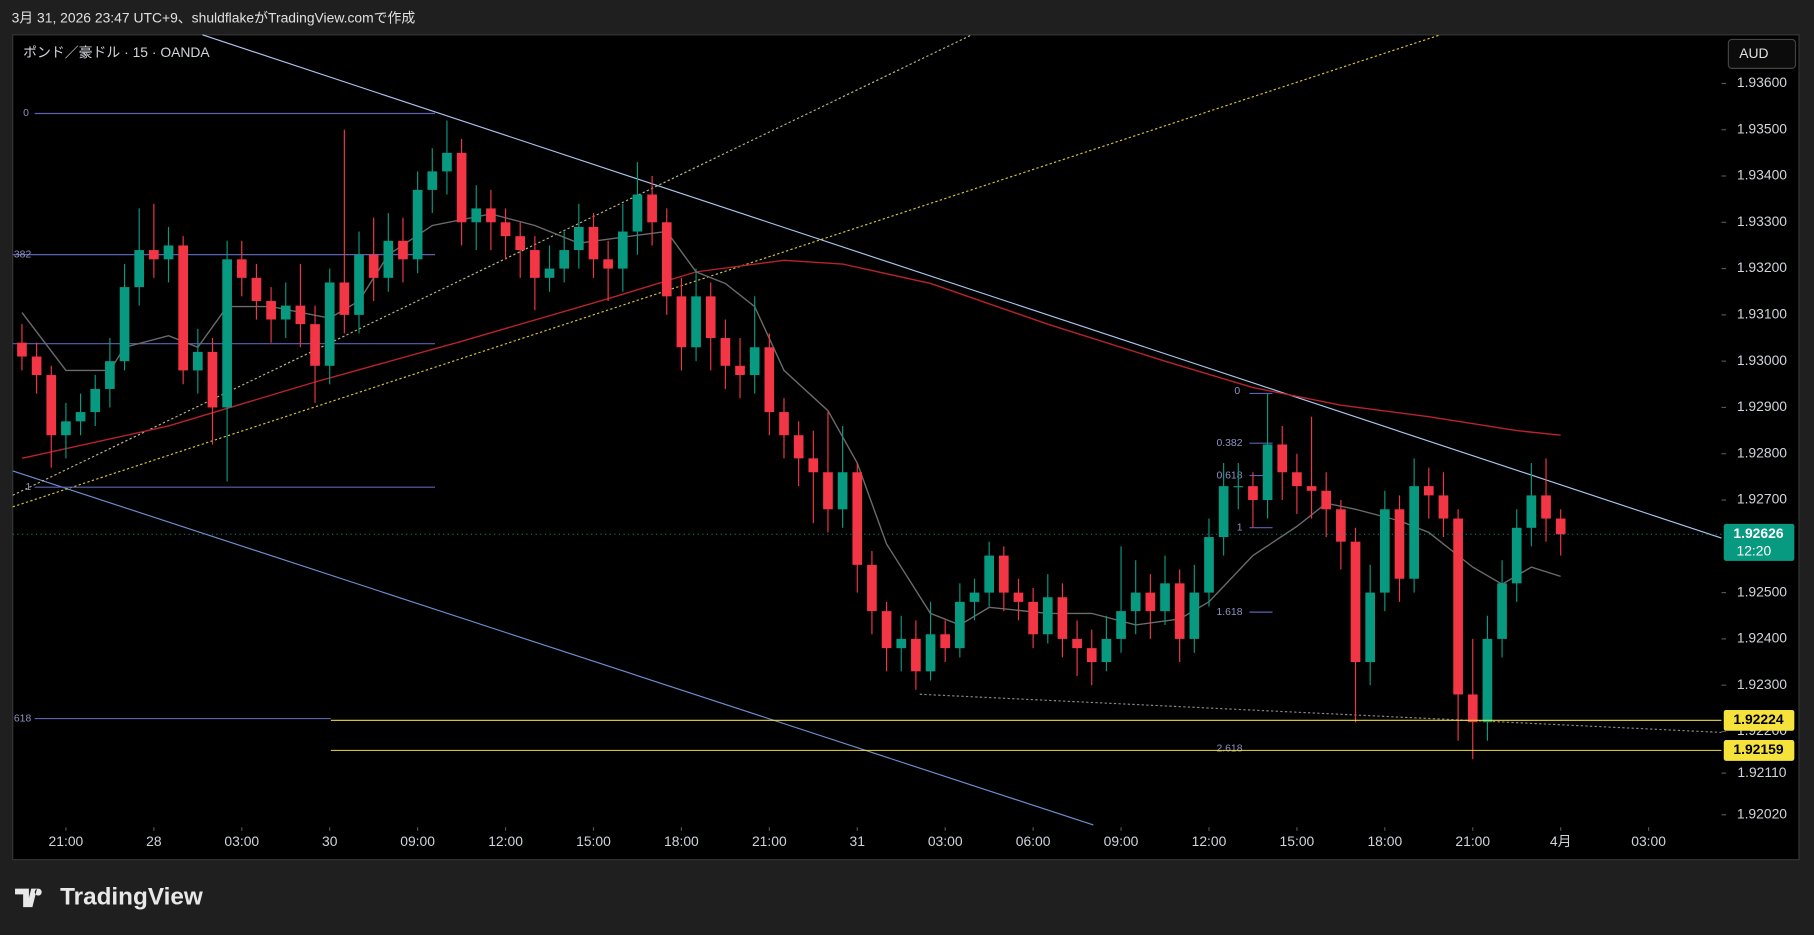 This screenshot has width=1814, height=935. What do you see at coordinates (1229, 748) in the screenshot?
I see `fib-label: 2.618` at bounding box center [1229, 748].